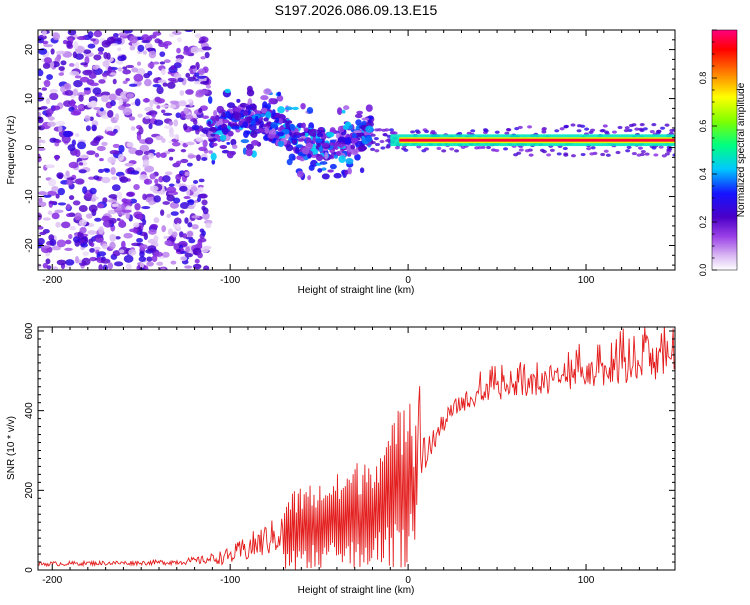  Describe the element at coordinates (29, 570) in the screenshot. I see `y-tick-label: 0` at that location.